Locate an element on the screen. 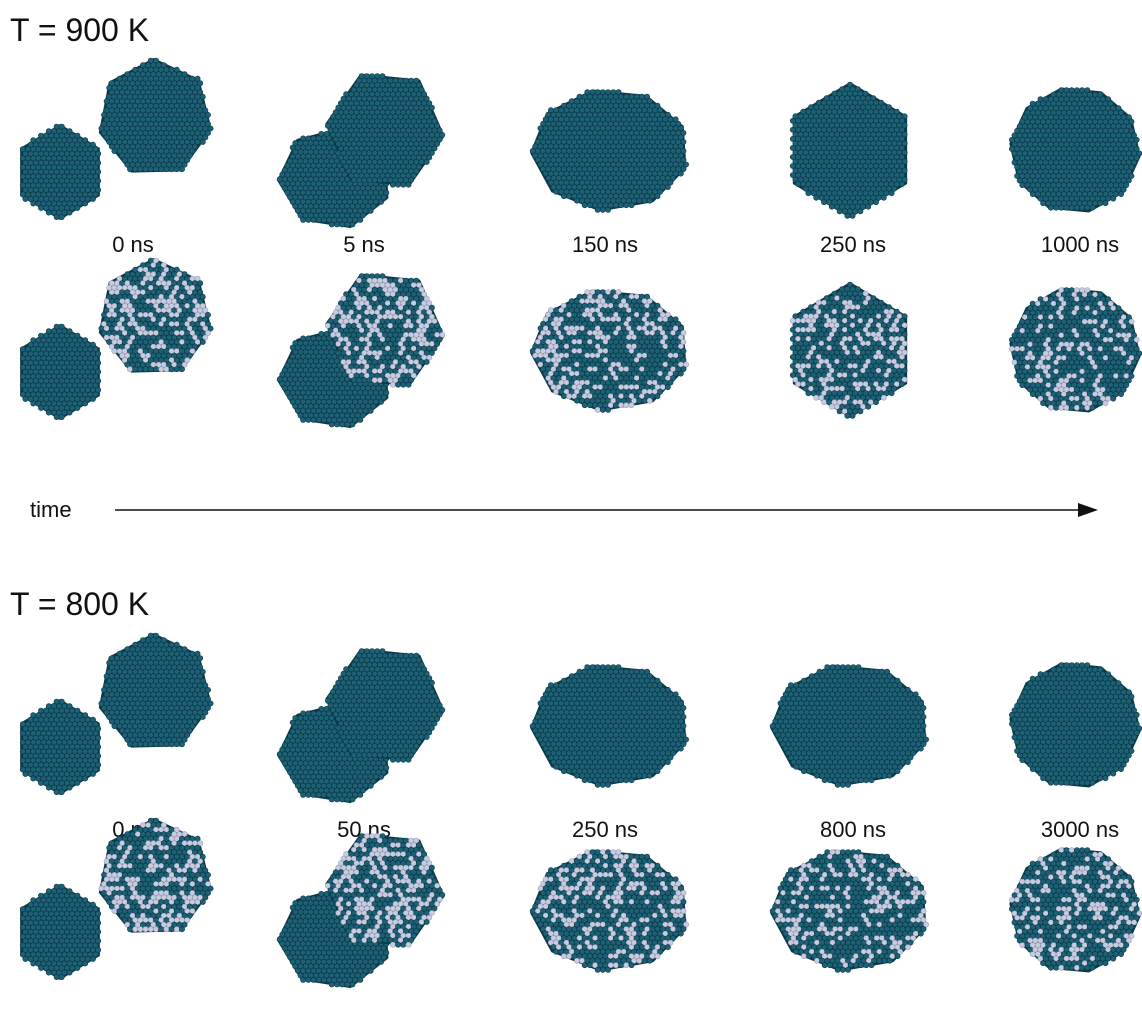 Image resolution: width=1142 pixels, height=1014 pixels. time-label: 1000 ns is located at coordinates (1080, 244).